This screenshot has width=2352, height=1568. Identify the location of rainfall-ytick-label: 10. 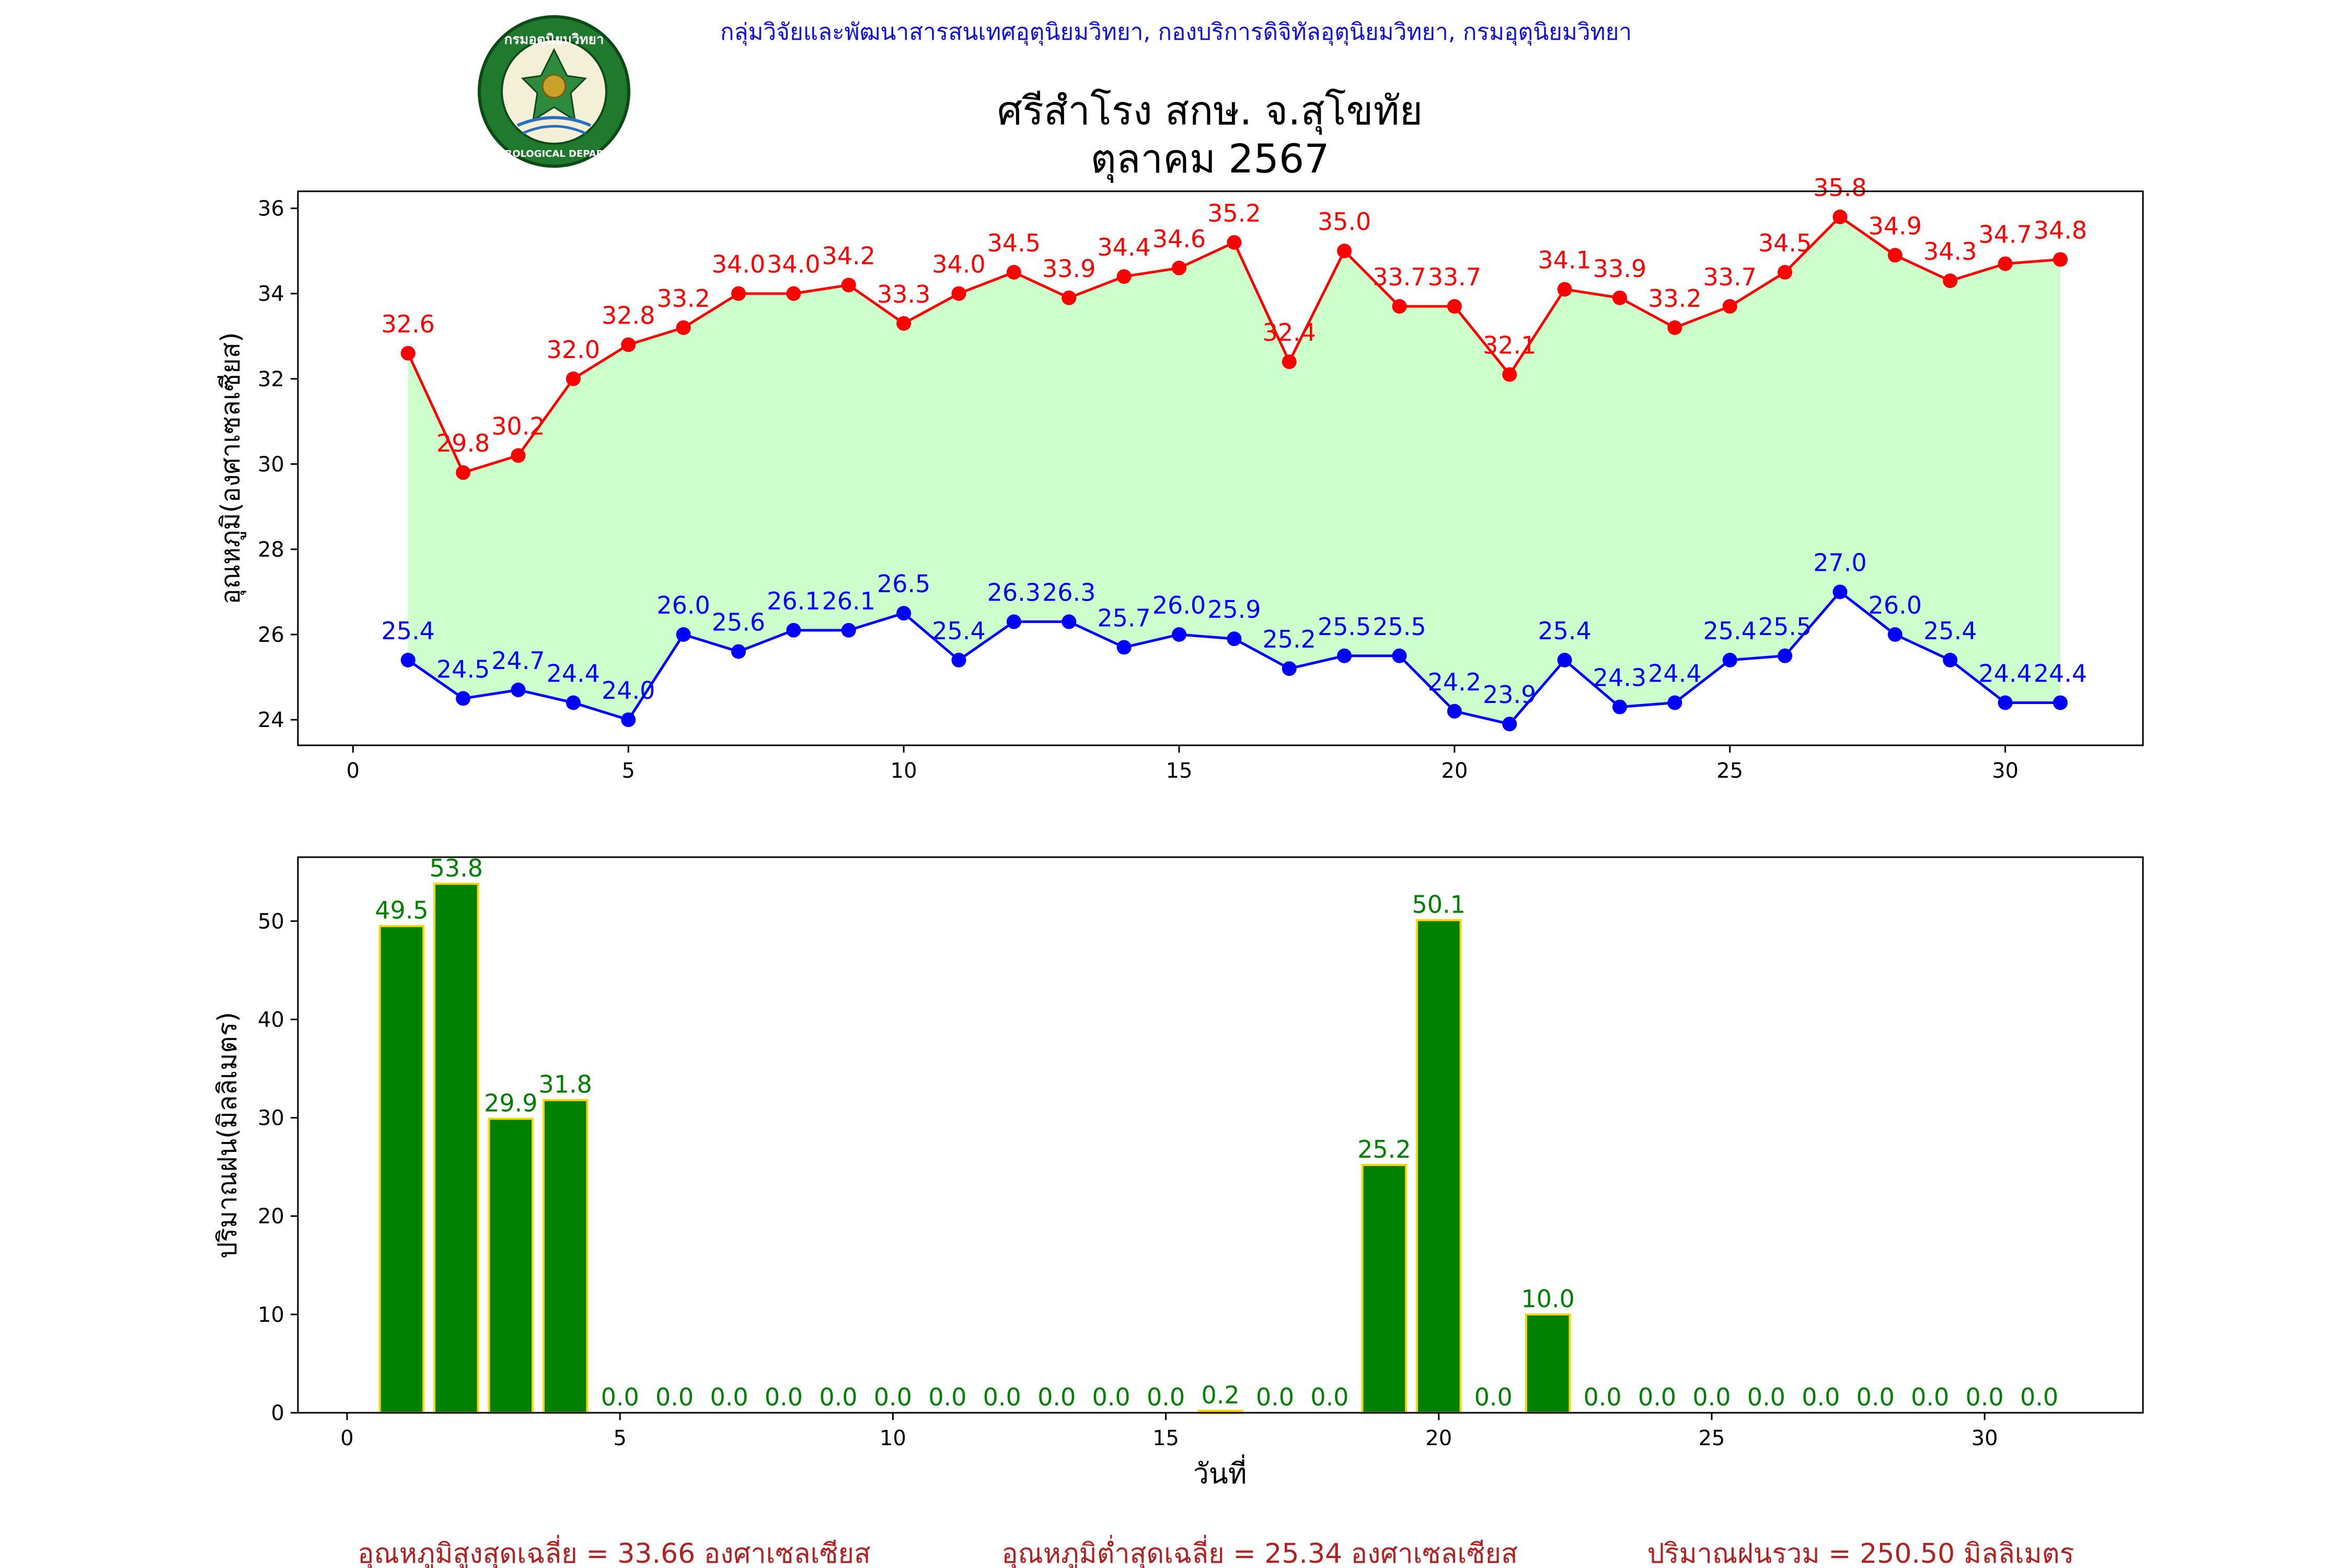
(271, 1315).